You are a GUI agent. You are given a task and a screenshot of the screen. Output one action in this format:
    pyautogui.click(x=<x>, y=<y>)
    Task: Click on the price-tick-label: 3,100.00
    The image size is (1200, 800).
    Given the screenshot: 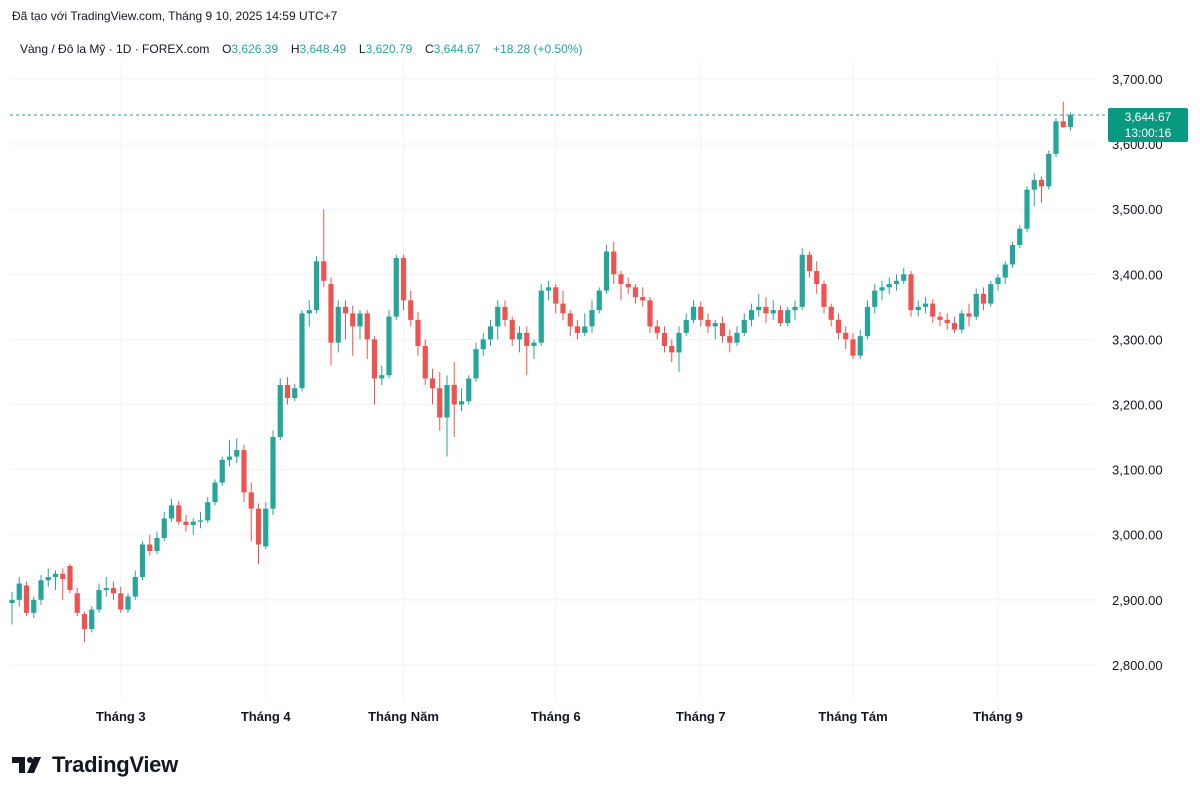 What is the action you would take?
    pyautogui.click(x=1137, y=470)
    